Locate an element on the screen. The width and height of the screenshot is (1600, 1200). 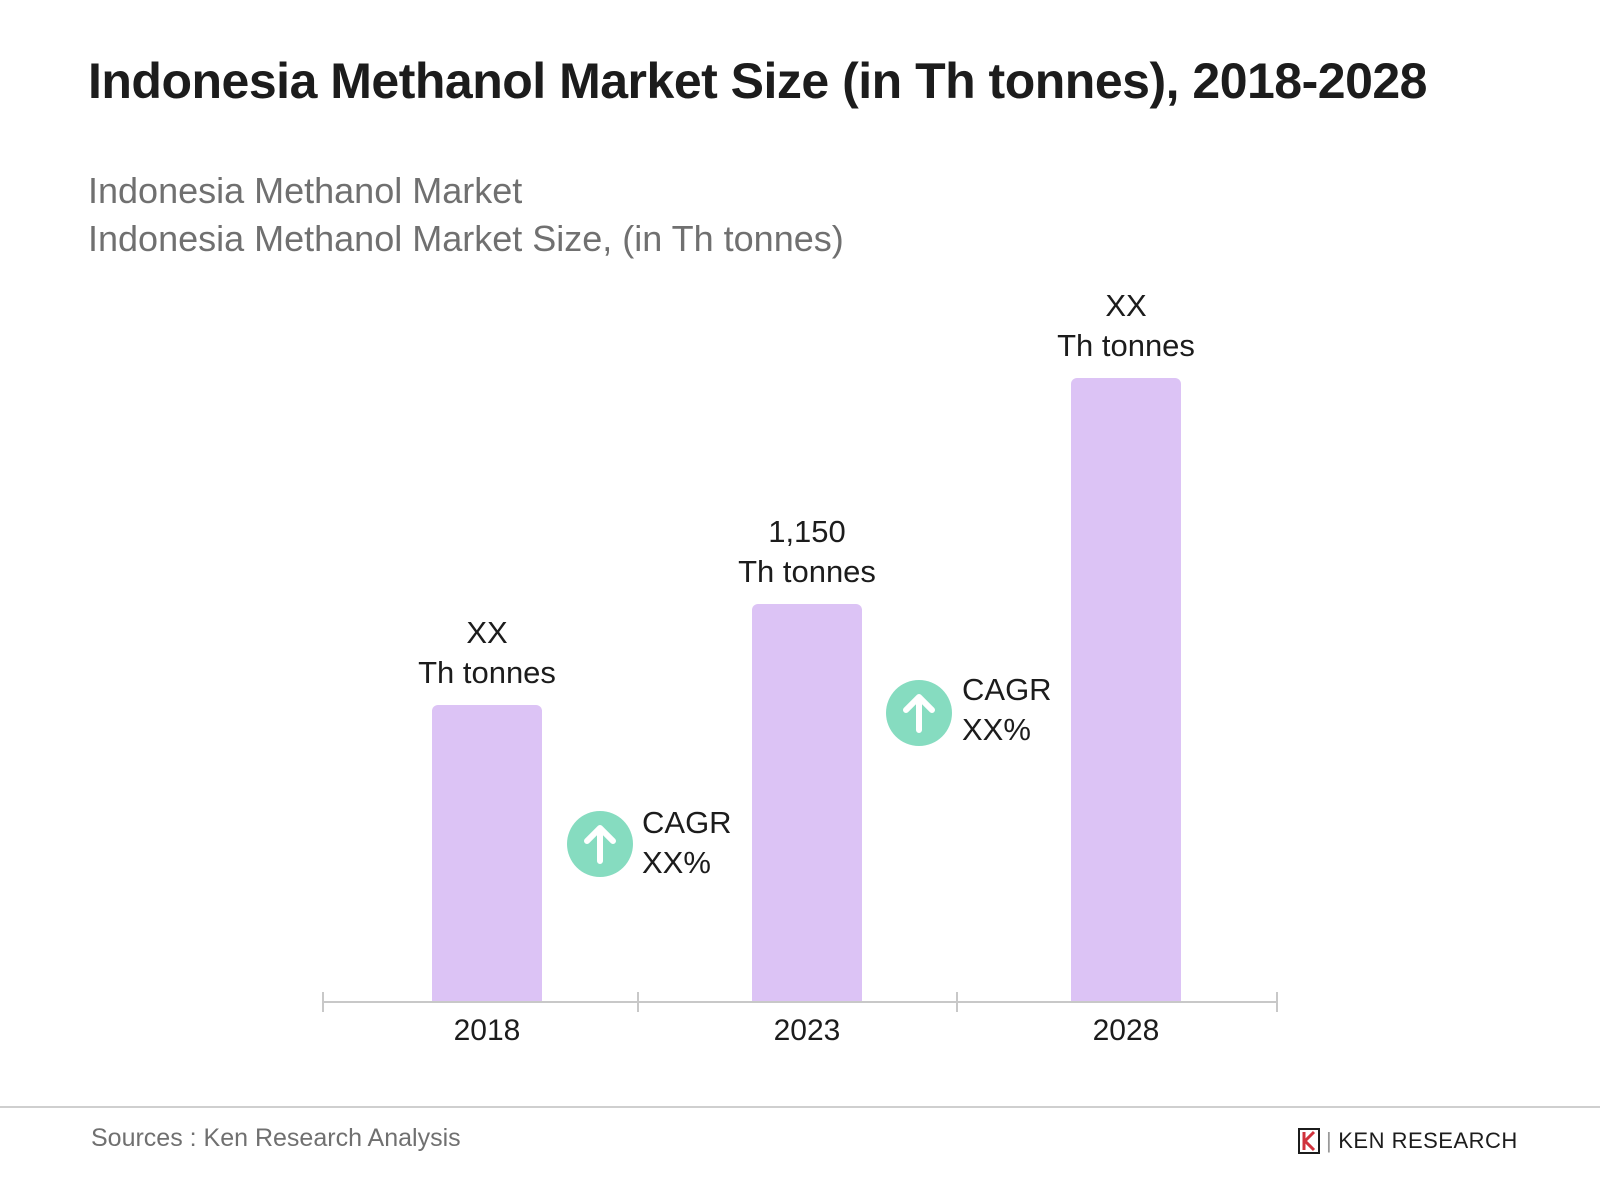
x-tick-label: 2028 is located at coordinates (1126, 1030).